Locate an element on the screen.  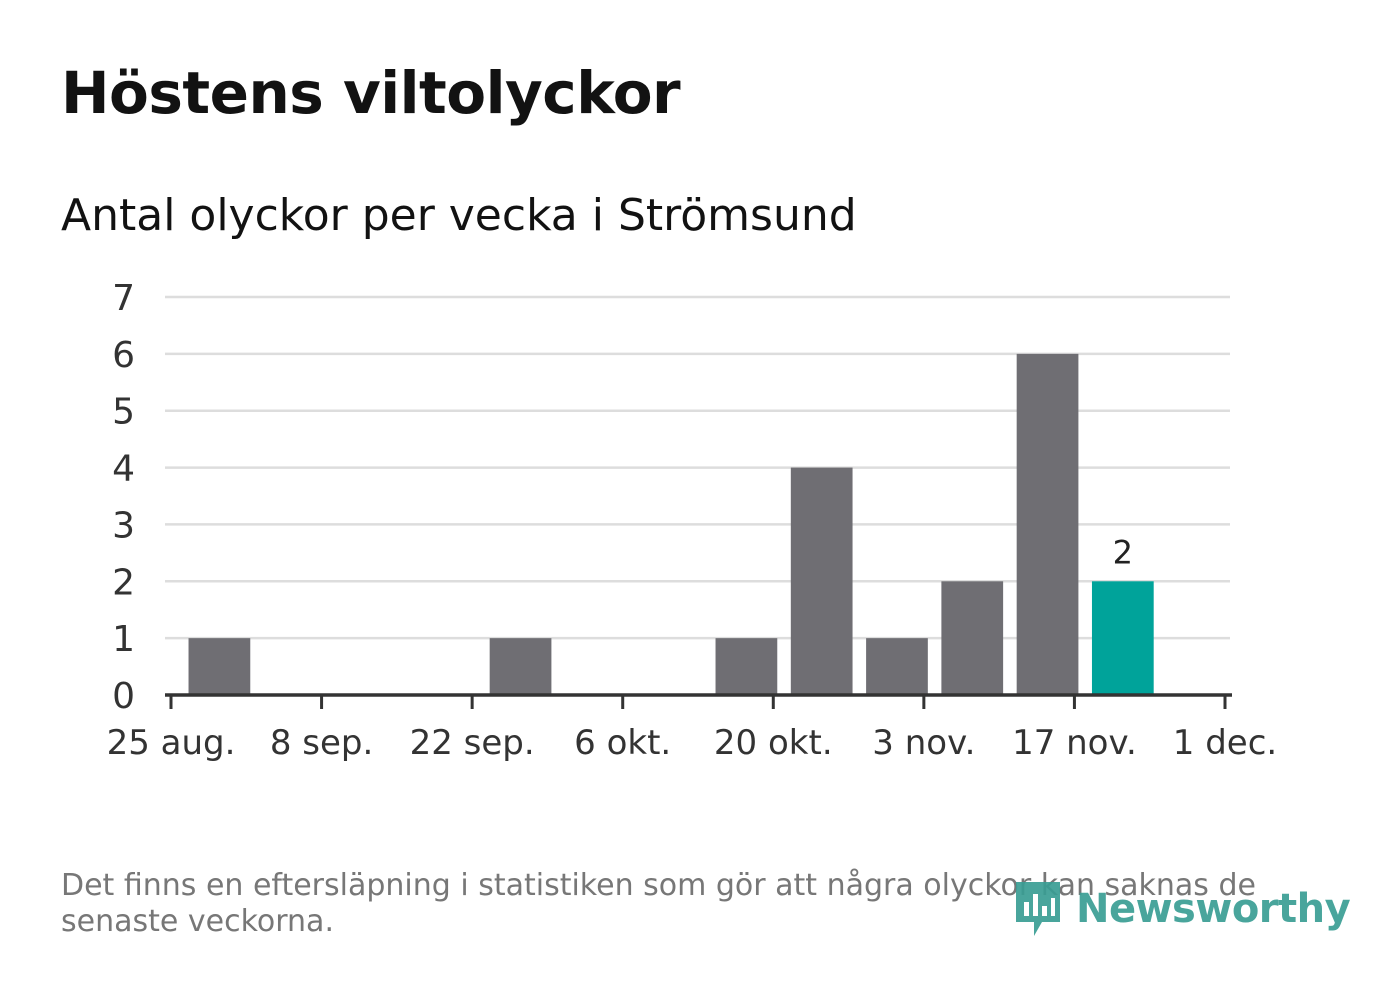
y-tick-label: 0 is located at coordinates (123, 696).